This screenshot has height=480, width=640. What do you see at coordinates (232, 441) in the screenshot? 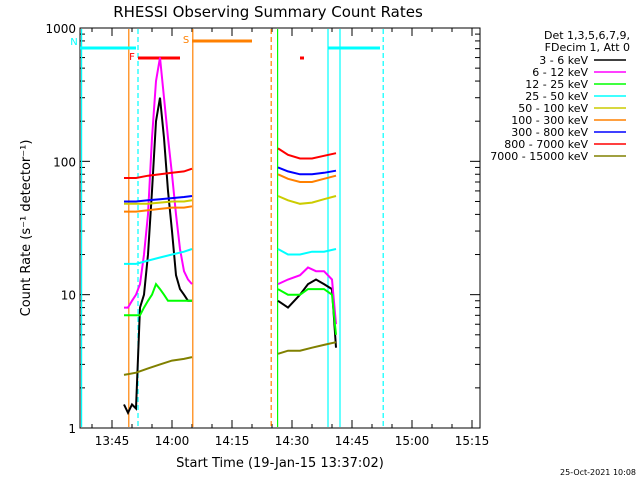
I see `x-tick-label: 14:15` at bounding box center [232, 441].